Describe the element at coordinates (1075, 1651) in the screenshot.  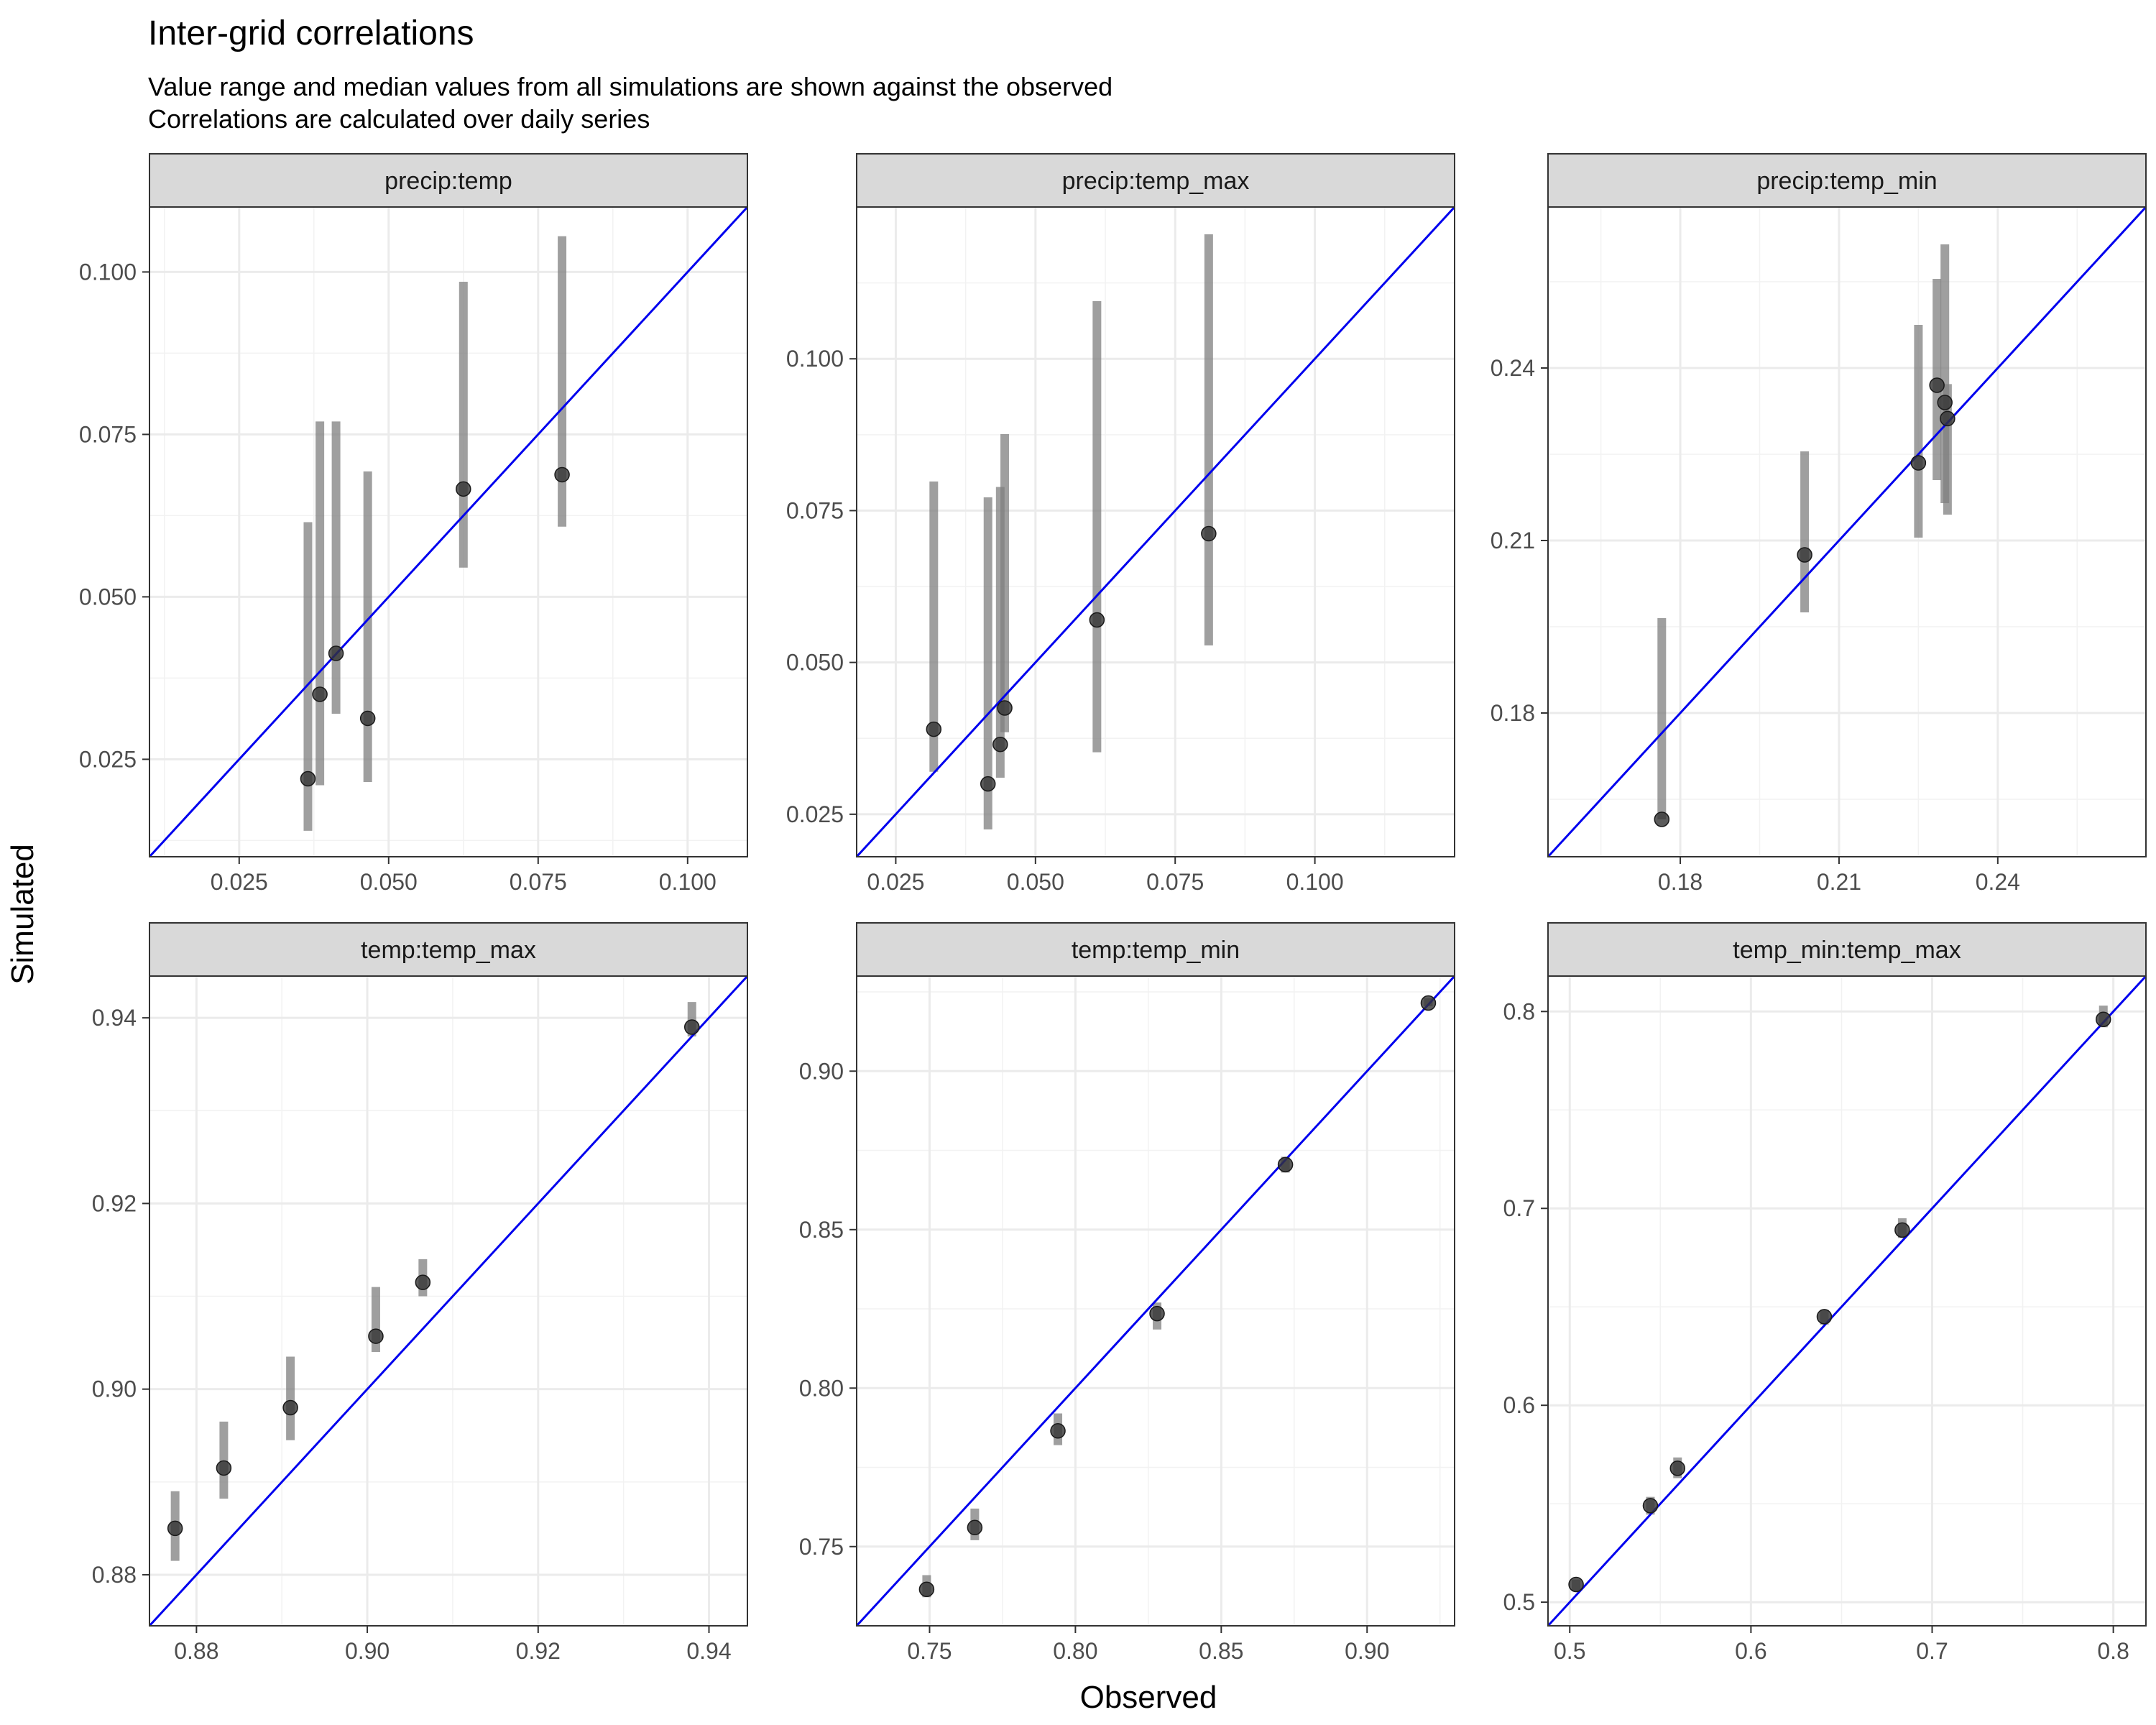
I see `x-tick-label: 0.80` at that location.